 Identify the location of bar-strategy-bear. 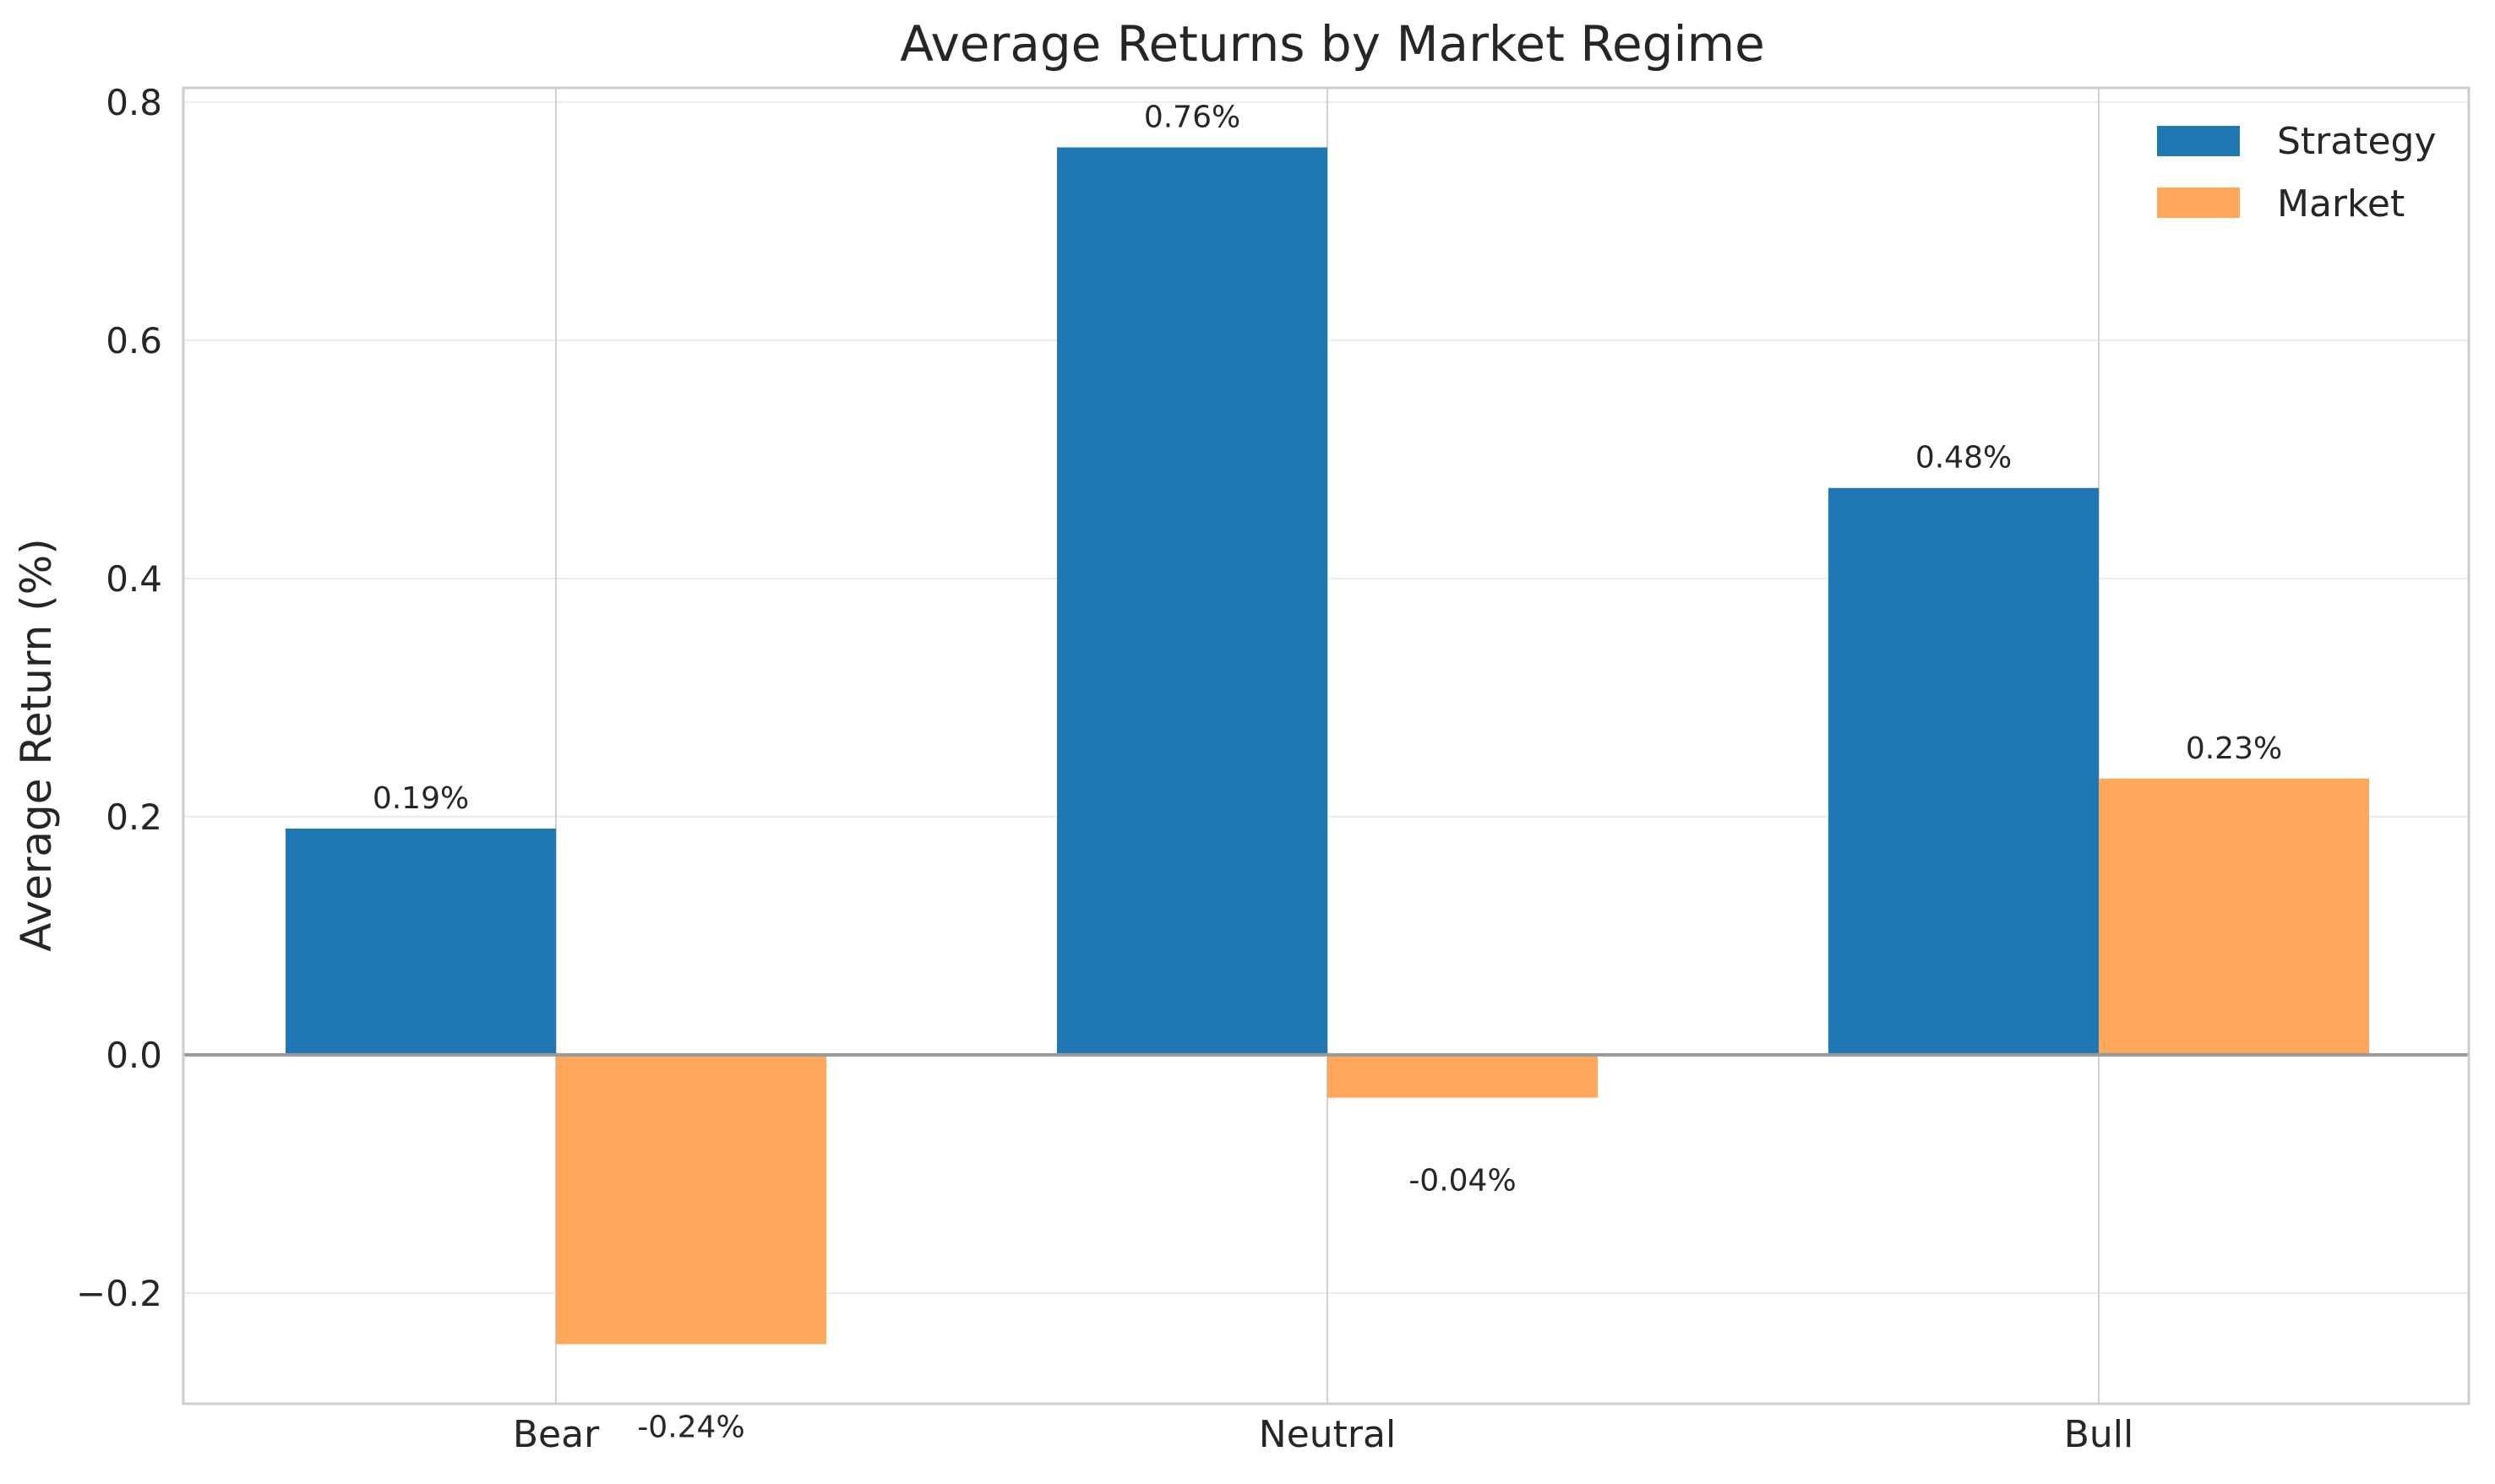
(421, 941).